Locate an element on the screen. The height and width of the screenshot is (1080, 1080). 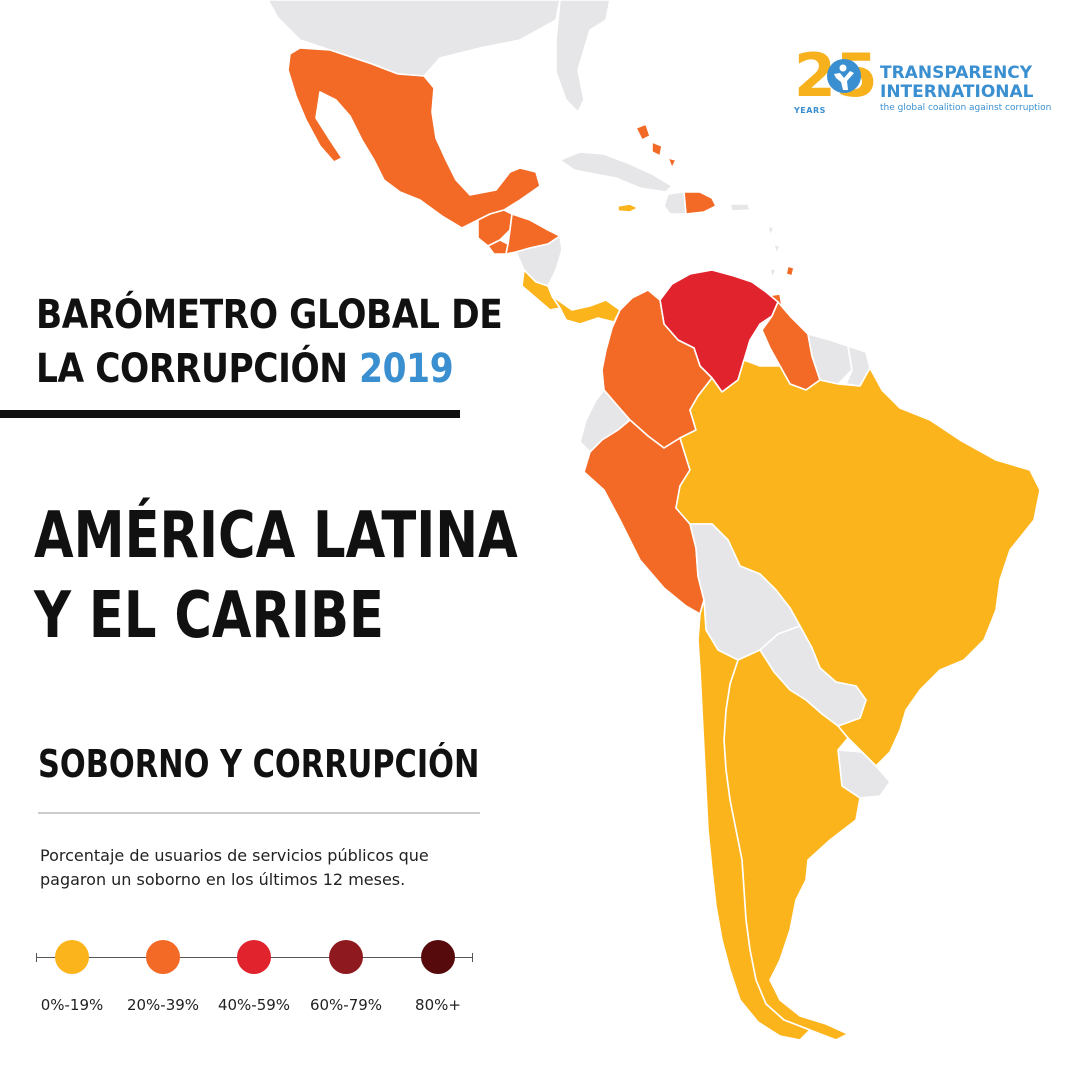
barometer-title-line2: LA CORRUPCIÓN 2019 is located at coordinates (269, 369).